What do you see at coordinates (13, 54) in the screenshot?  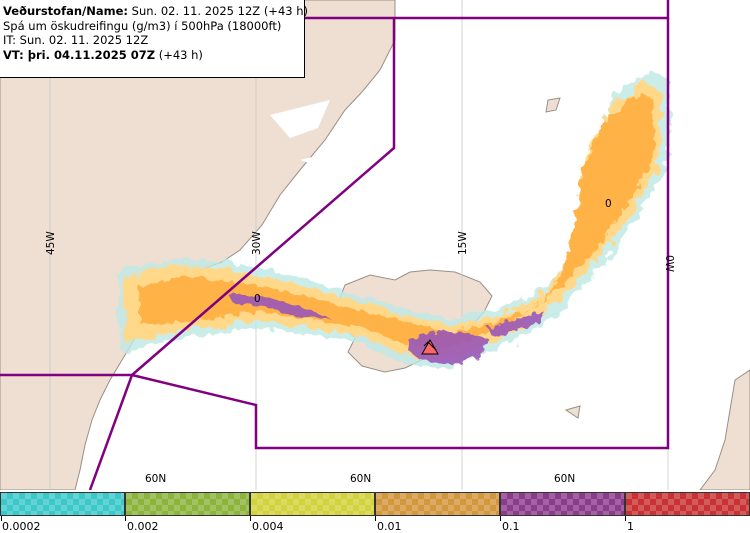 I see `valid-time-label: VT:` at bounding box center [13, 54].